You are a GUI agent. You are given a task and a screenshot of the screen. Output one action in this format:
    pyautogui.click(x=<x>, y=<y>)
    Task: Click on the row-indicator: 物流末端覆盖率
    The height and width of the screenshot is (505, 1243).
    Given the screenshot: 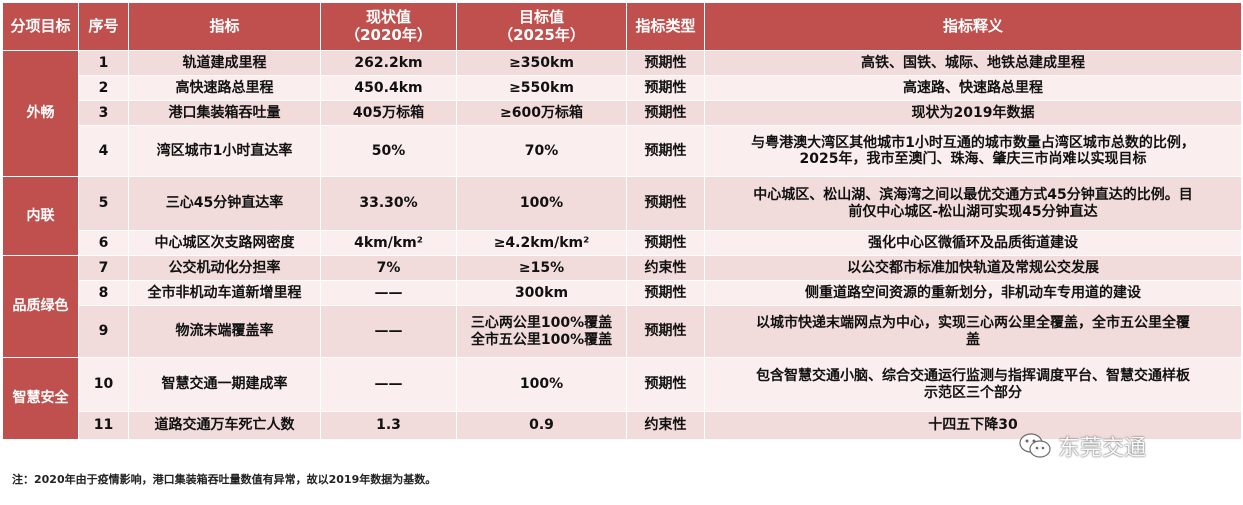 What is the action you would take?
    pyautogui.click(x=224, y=331)
    